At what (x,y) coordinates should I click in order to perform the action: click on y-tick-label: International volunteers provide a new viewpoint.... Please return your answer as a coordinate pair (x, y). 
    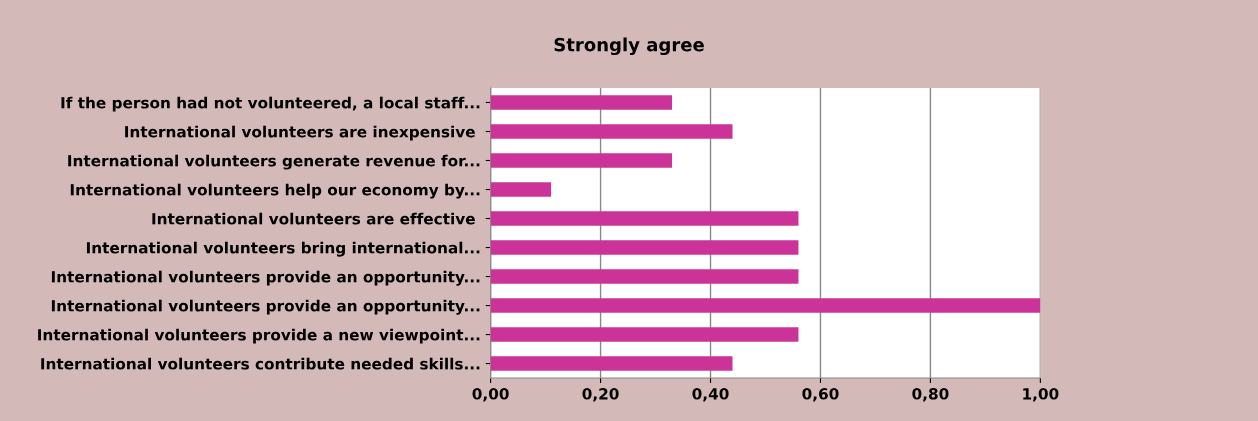
    Looking at the image, I should click on (259, 336).